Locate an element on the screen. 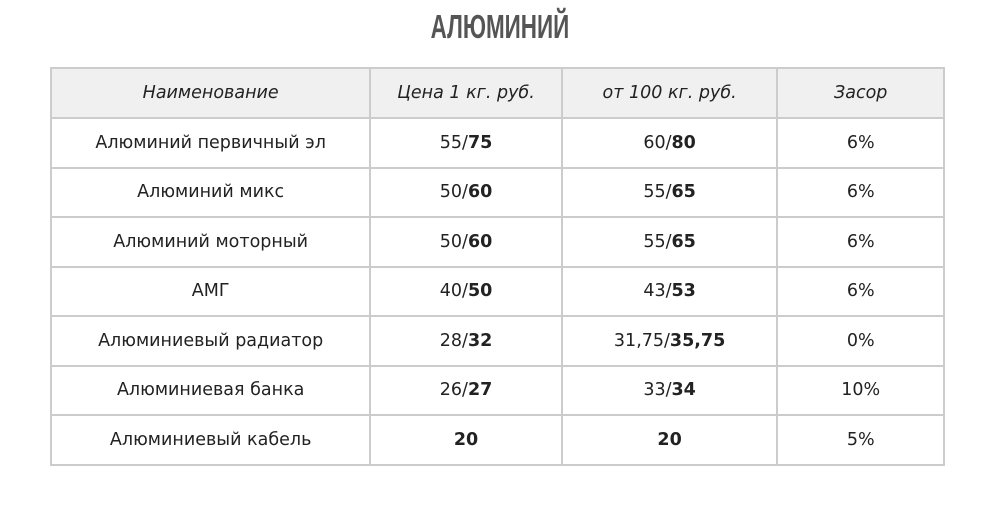 This screenshot has height=518, width=1000. price-max: 27 is located at coordinates (480, 390).